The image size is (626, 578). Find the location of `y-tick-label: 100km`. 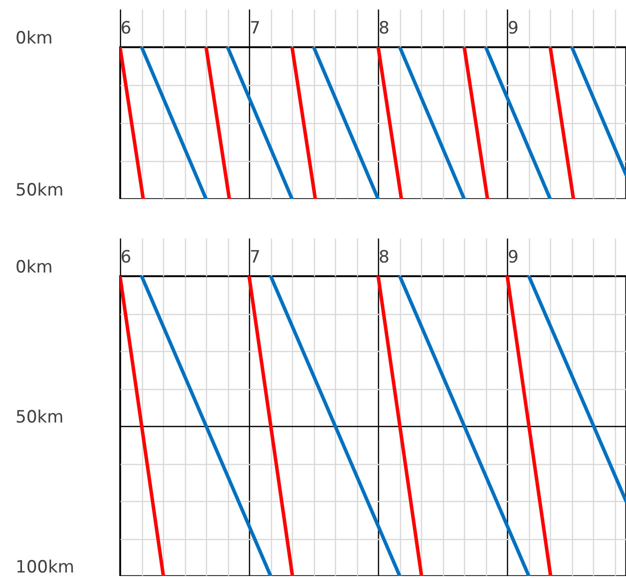

y-tick-label: 100km is located at coordinates (45, 568).